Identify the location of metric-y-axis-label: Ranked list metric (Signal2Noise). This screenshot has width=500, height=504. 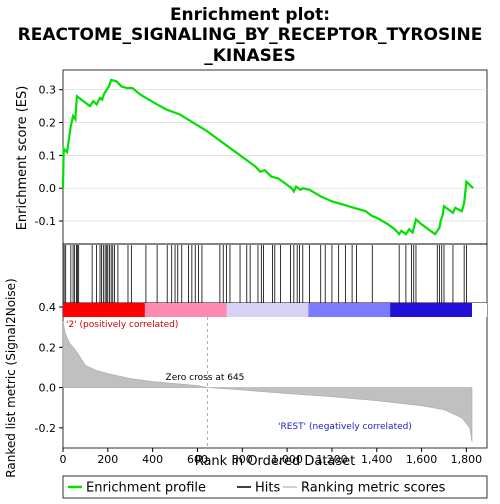
(11, 377).